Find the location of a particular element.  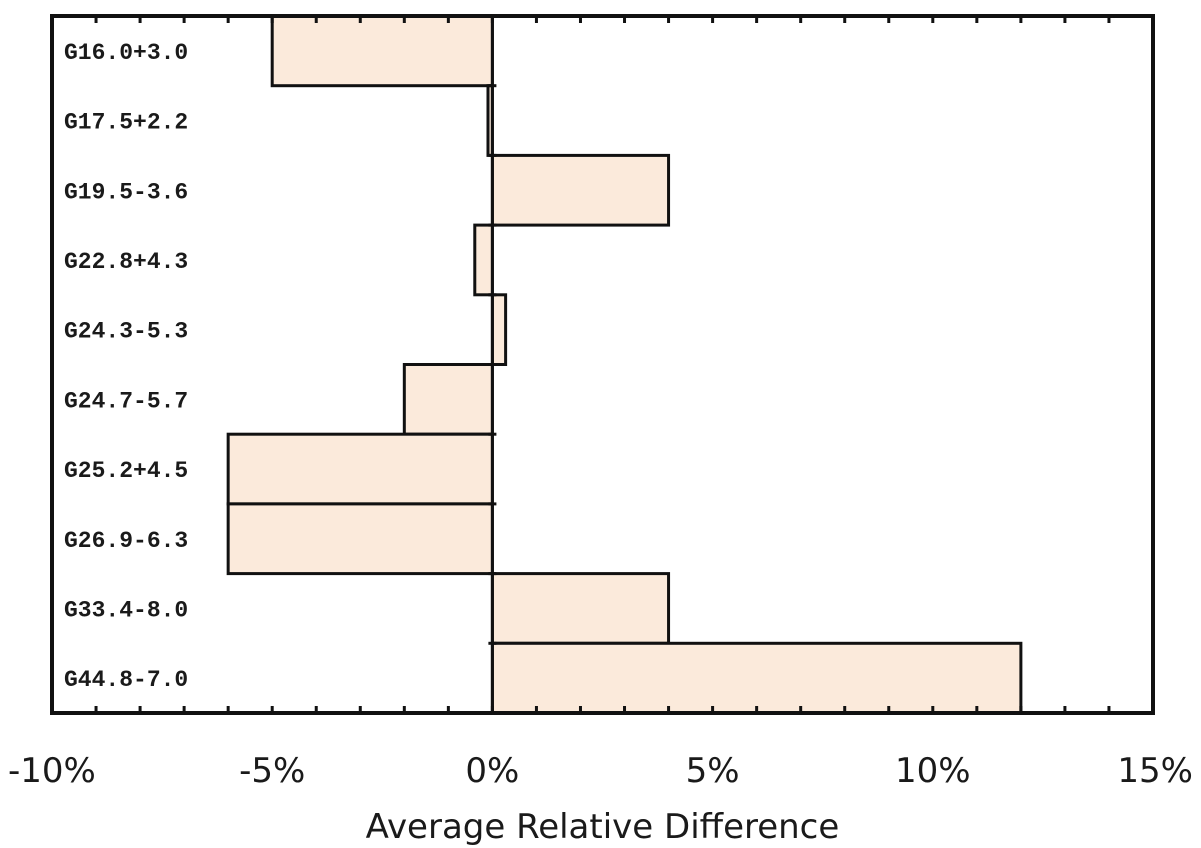

x-tick-label: 0% is located at coordinates (492, 771).